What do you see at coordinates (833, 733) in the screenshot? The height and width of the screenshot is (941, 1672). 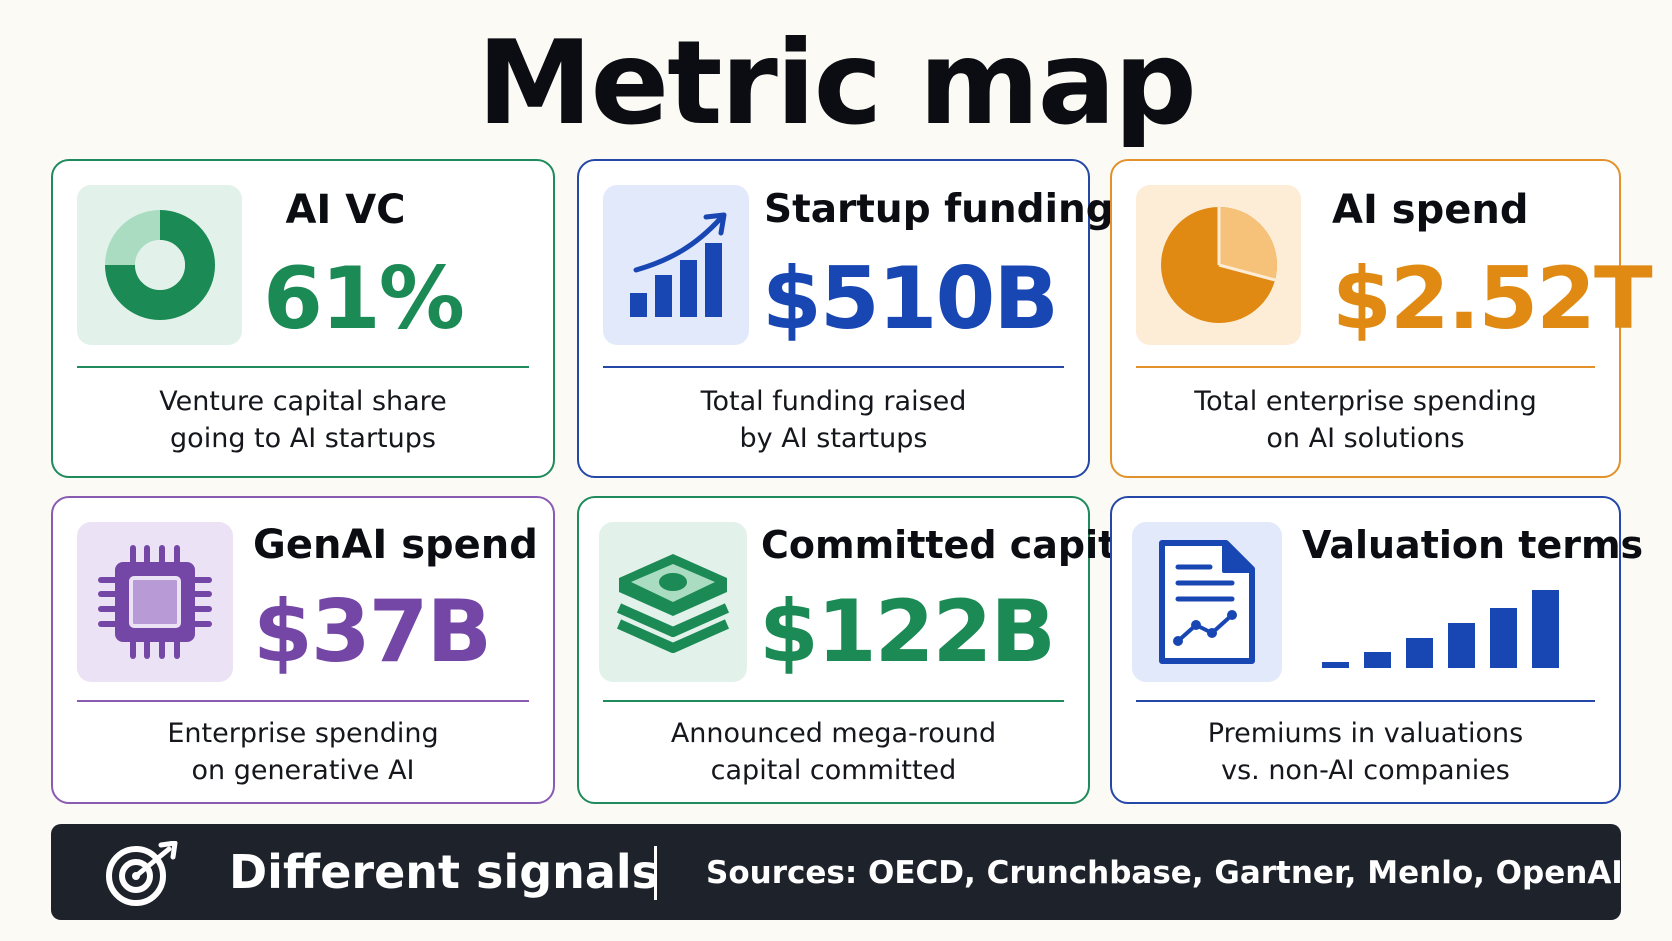 I see `card-description-line: Announced mega-round` at bounding box center [833, 733].